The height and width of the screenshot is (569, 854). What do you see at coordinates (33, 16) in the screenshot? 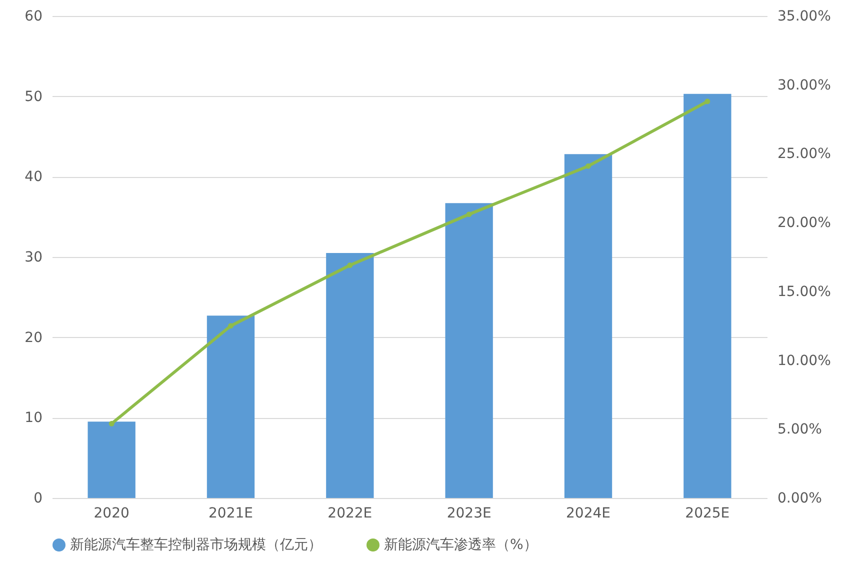
I see `y-tick-label: 60` at bounding box center [33, 16].